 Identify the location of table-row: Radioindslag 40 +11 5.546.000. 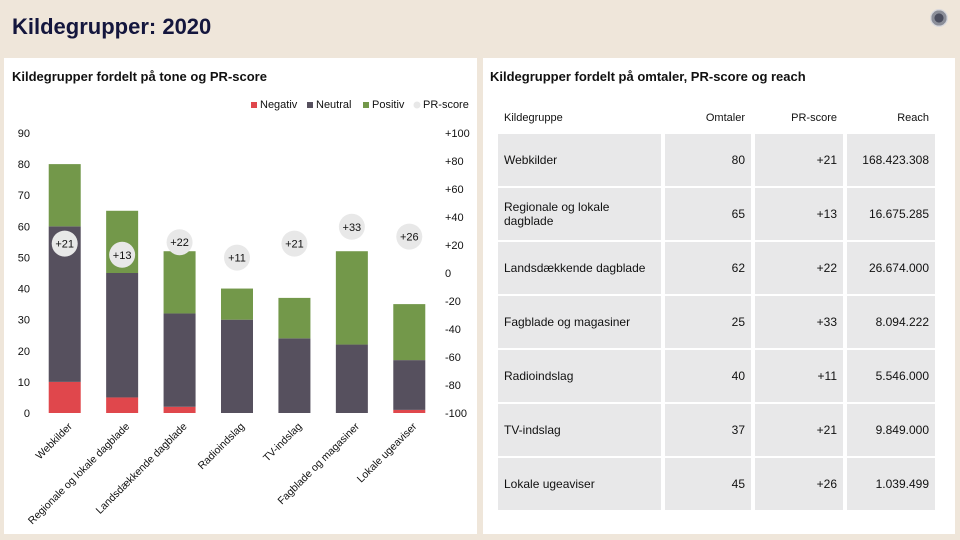
(716, 376).